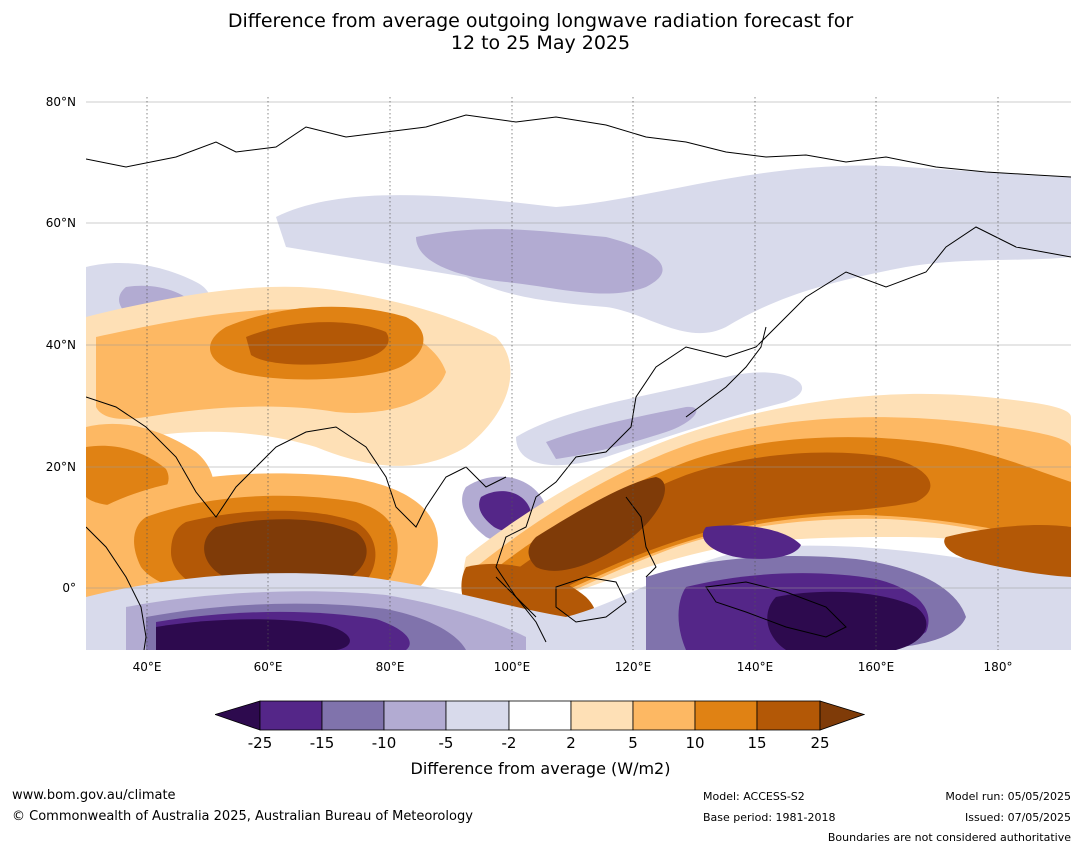  What do you see at coordinates (751, 542) in the screenshot?
I see `anomaly-pacific-equator-dark` at bounding box center [751, 542].